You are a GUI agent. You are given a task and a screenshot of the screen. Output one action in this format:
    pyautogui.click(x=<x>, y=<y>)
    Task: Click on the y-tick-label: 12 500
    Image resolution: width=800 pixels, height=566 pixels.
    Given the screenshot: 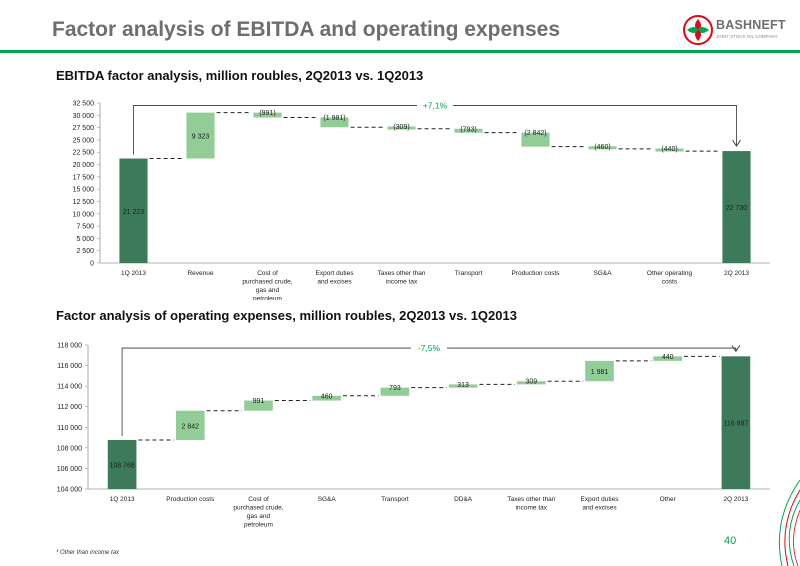 What is the action you would take?
    pyautogui.click(x=84, y=202)
    